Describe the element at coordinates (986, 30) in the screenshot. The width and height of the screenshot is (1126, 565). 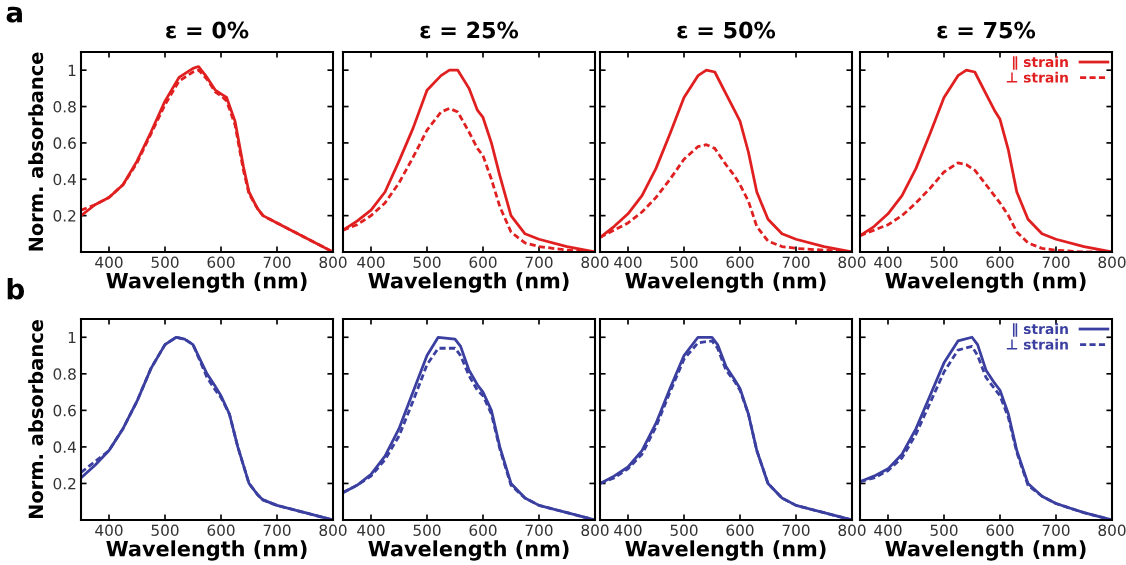
I see `chart-title: ε = 75%` at that location.